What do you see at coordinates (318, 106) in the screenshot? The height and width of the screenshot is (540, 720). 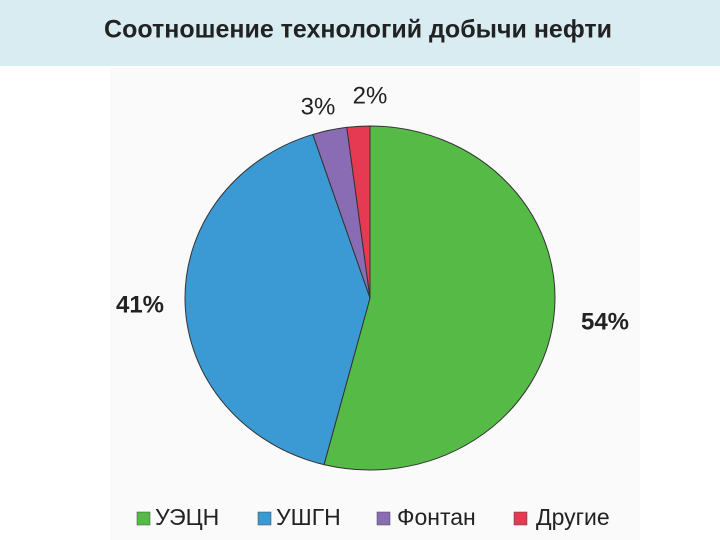 I see `value-label: 3%` at bounding box center [318, 106].